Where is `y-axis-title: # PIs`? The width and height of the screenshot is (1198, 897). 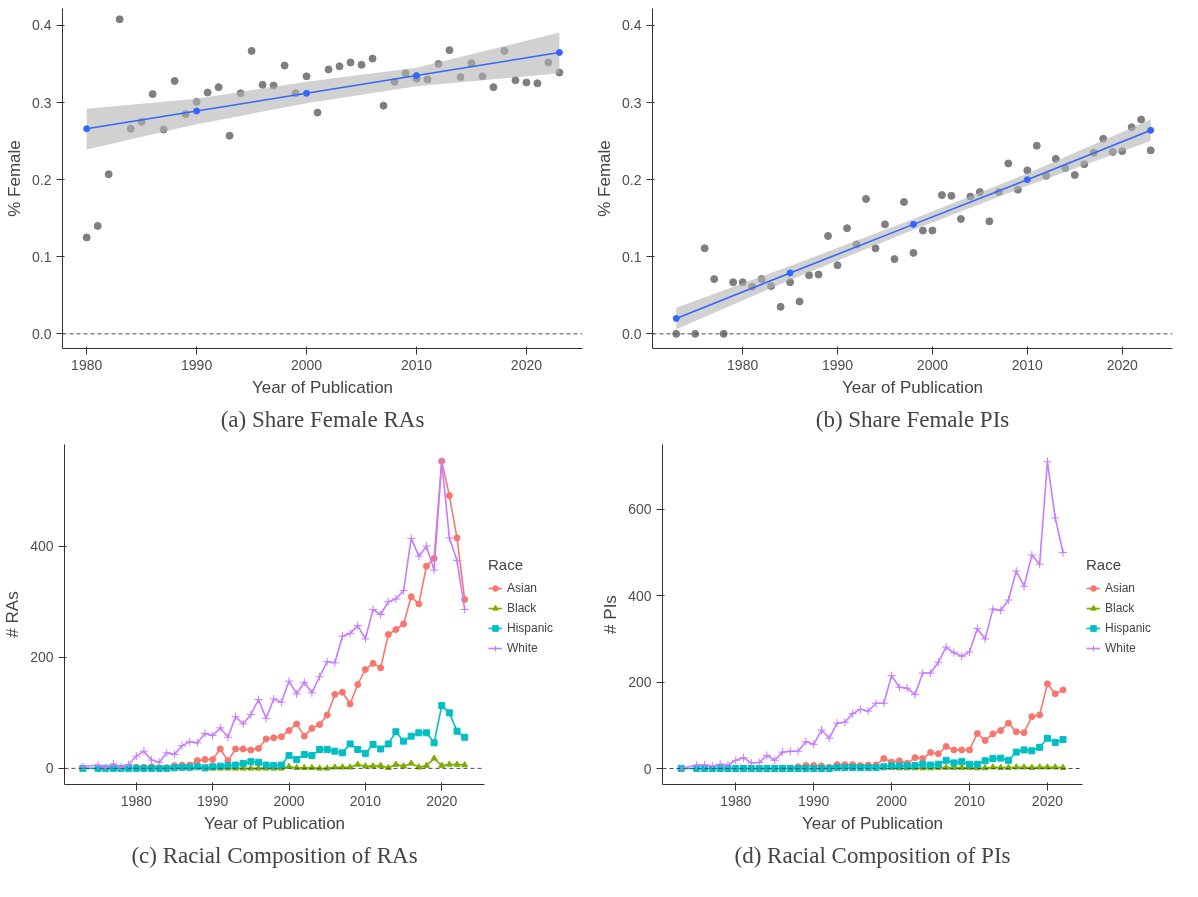
y-axis-title: # PIs is located at coordinates (611, 614).